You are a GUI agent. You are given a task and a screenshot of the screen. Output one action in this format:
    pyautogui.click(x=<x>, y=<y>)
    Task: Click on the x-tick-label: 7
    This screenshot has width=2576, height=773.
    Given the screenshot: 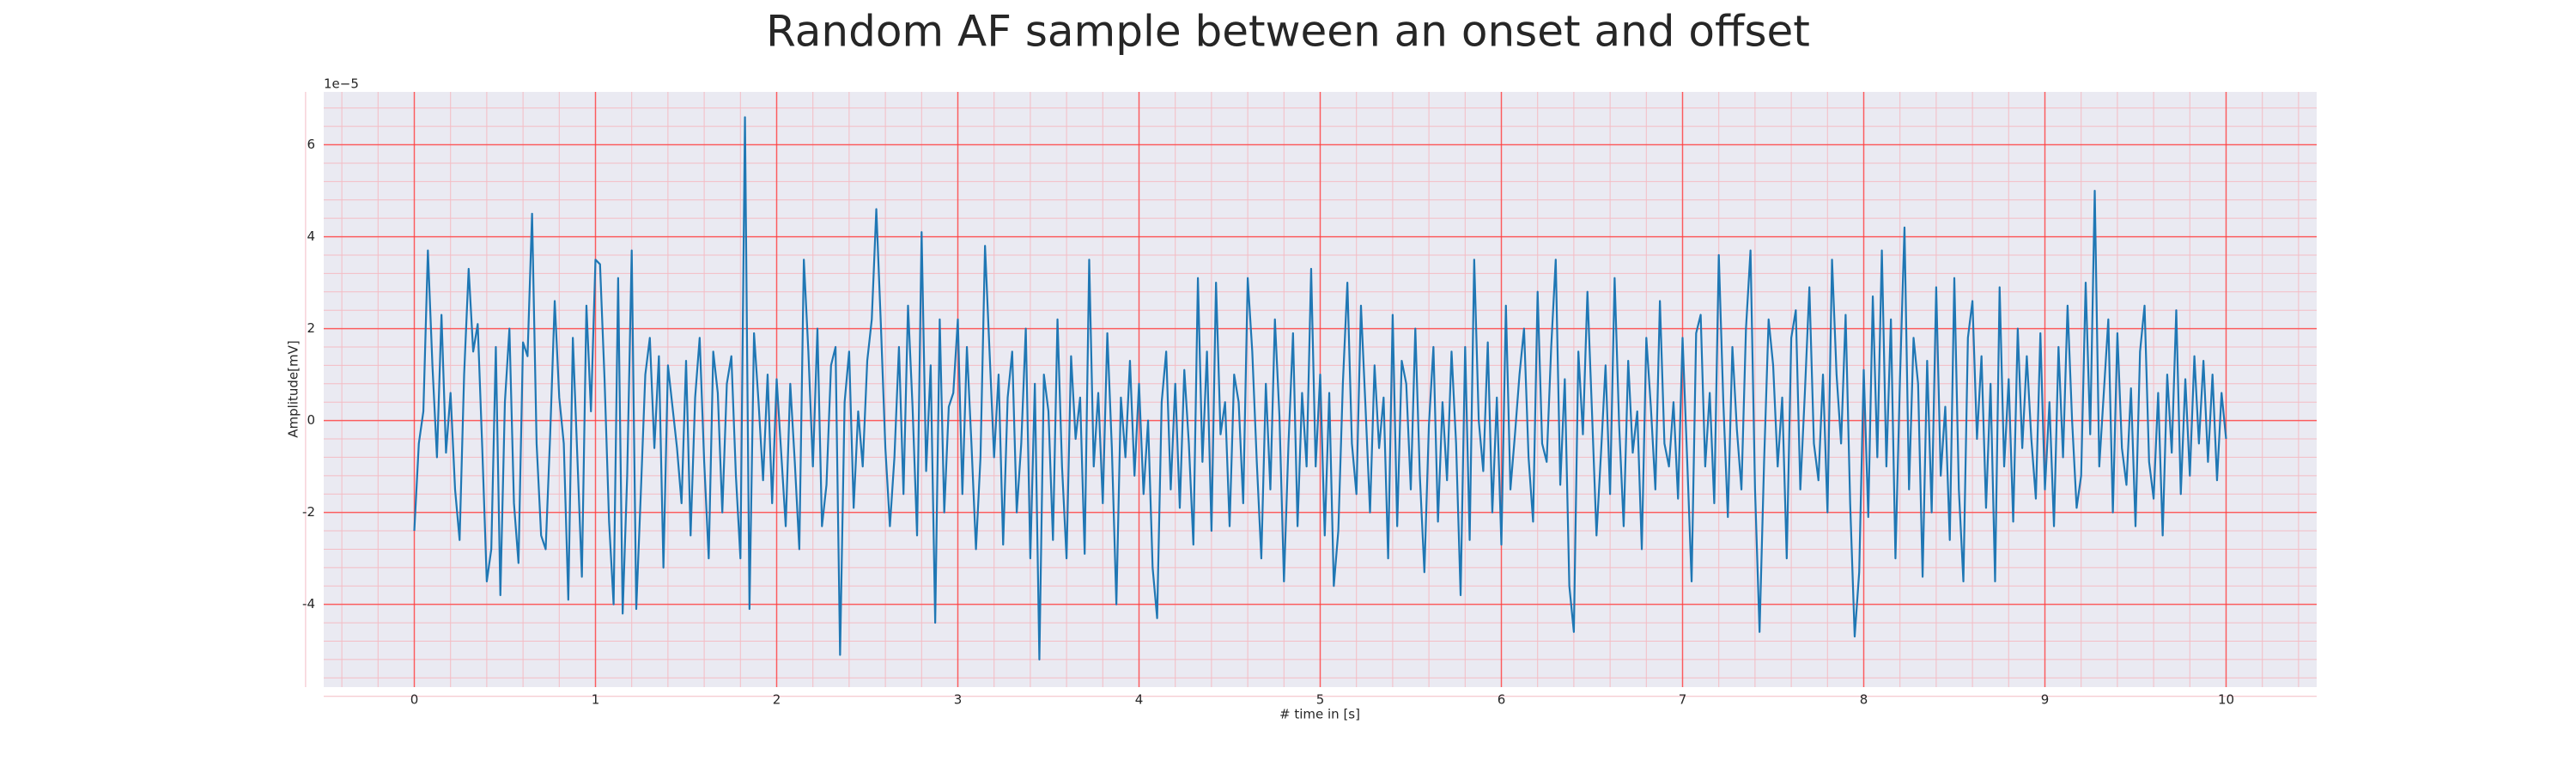 What is the action you would take?
    pyautogui.click(x=1683, y=700)
    